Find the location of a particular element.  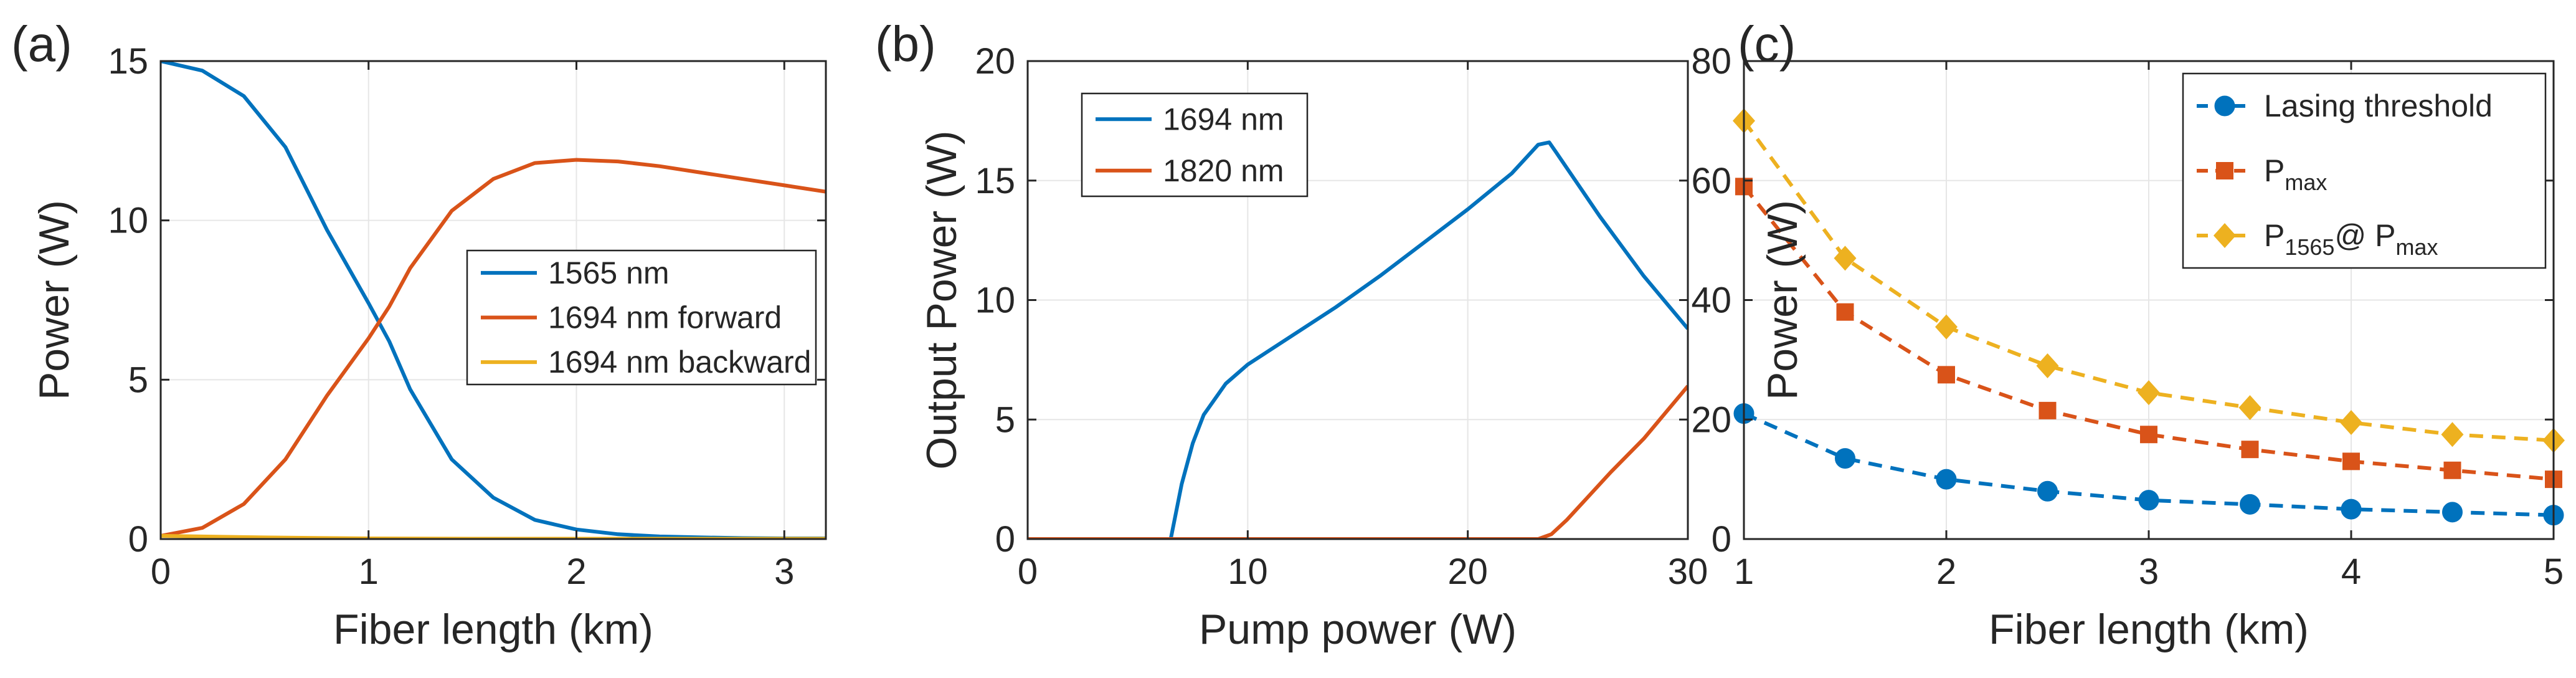

legend: 1565 nm 1694 nm forward 1694 nm backward is located at coordinates (641, 317).